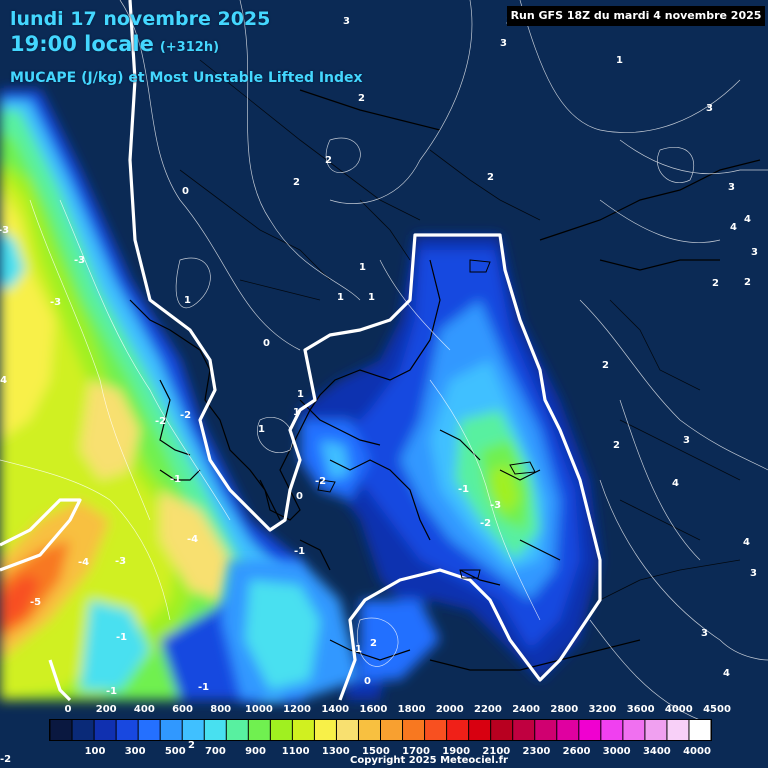 This screenshot has width=768, height=768. I want to click on scale-upper-value: 2800, so click(564, 709).